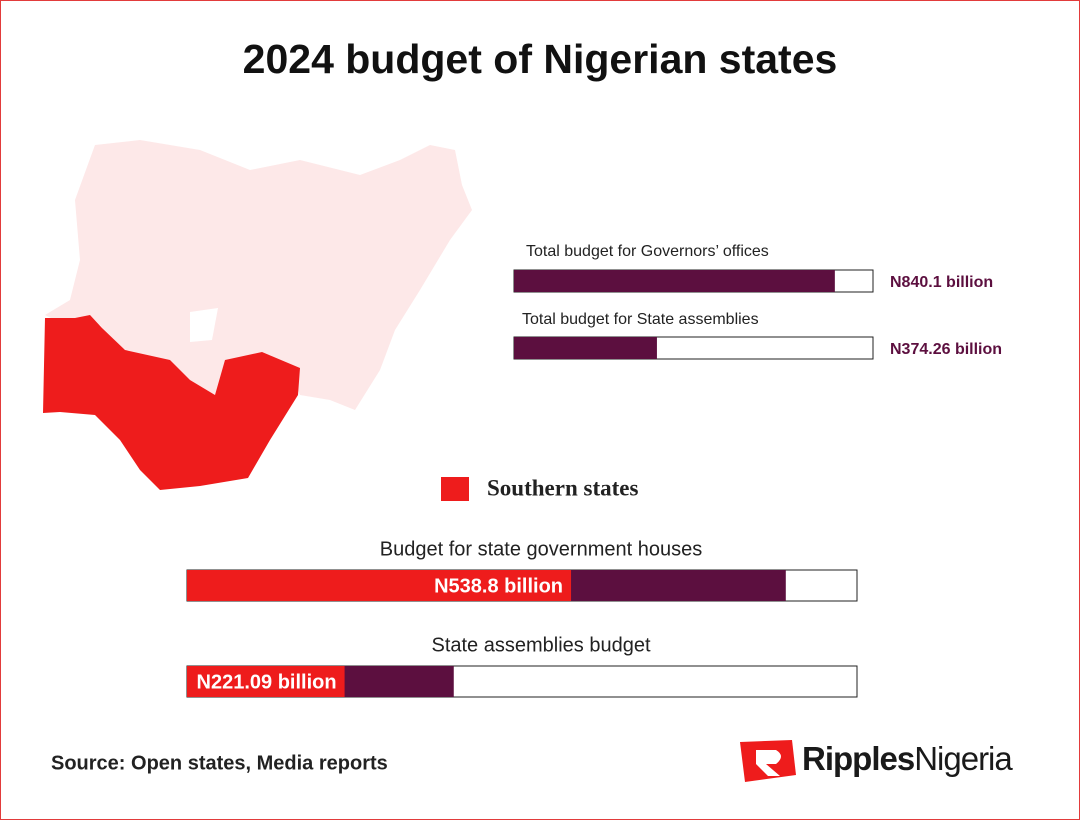 This screenshot has height=820, width=1080. I want to click on logo: RipplesNigeria, so click(877, 761).